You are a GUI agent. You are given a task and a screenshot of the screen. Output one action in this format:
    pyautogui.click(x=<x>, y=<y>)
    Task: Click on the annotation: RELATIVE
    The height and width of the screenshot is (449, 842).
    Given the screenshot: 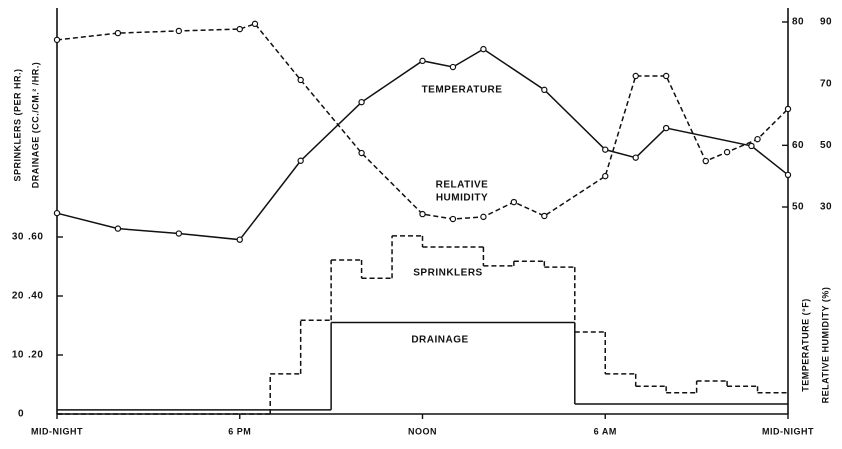 What is the action you would take?
    pyautogui.click(x=462, y=185)
    